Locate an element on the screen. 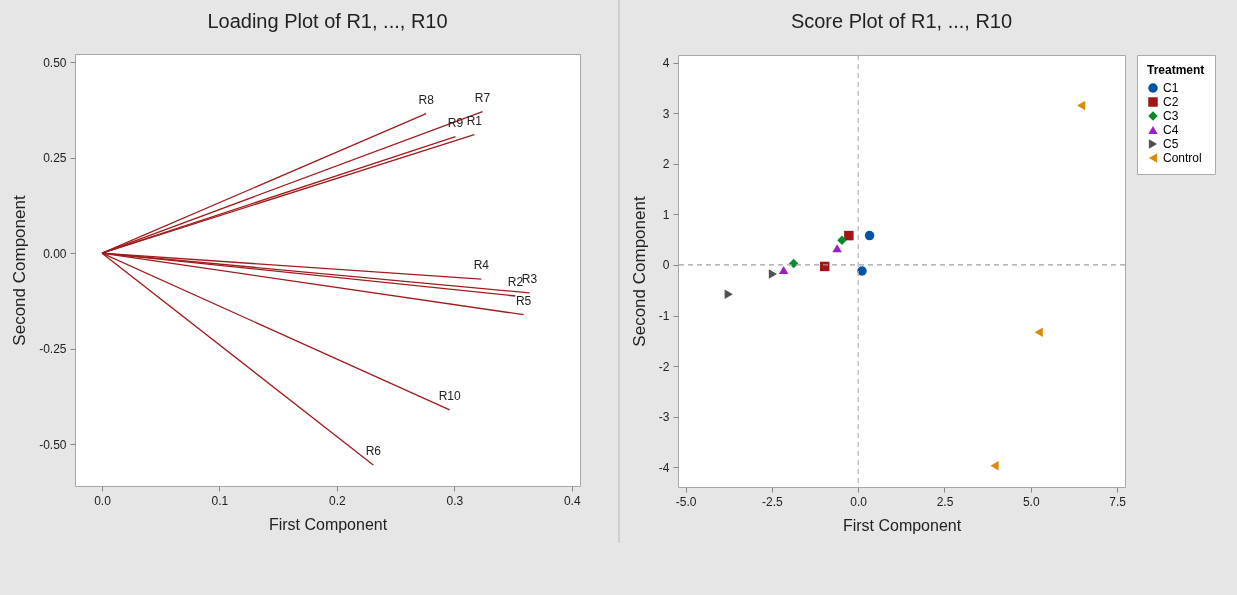 This screenshot has height=595, width=1237. series-label: R8 is located at coordinates (426, 99).